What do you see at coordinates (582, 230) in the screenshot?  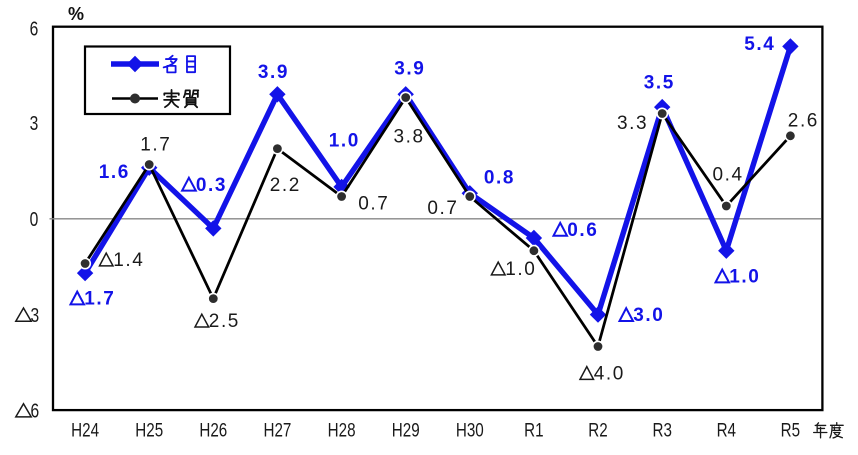 I see `svg-text: 0.6` at bounding box center [582, 230].